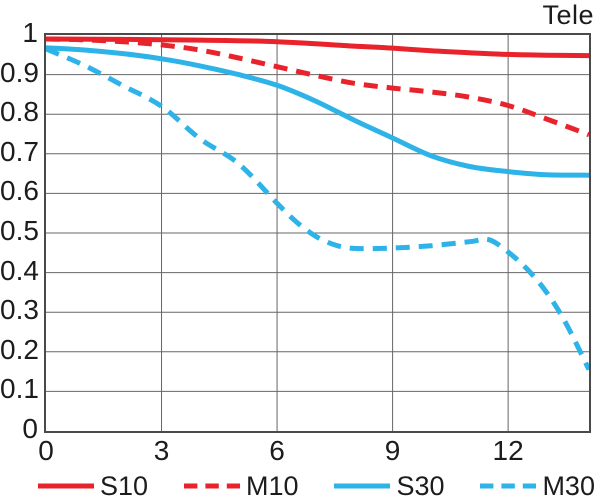 The height and width of the screenshot is (502, 600). I want to click on x-tick-label-6: 6, so click(277, 450).